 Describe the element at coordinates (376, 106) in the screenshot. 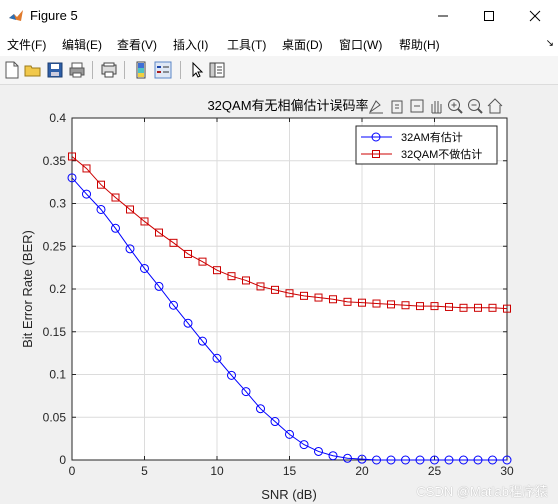

I see `brush-icon` at that location.